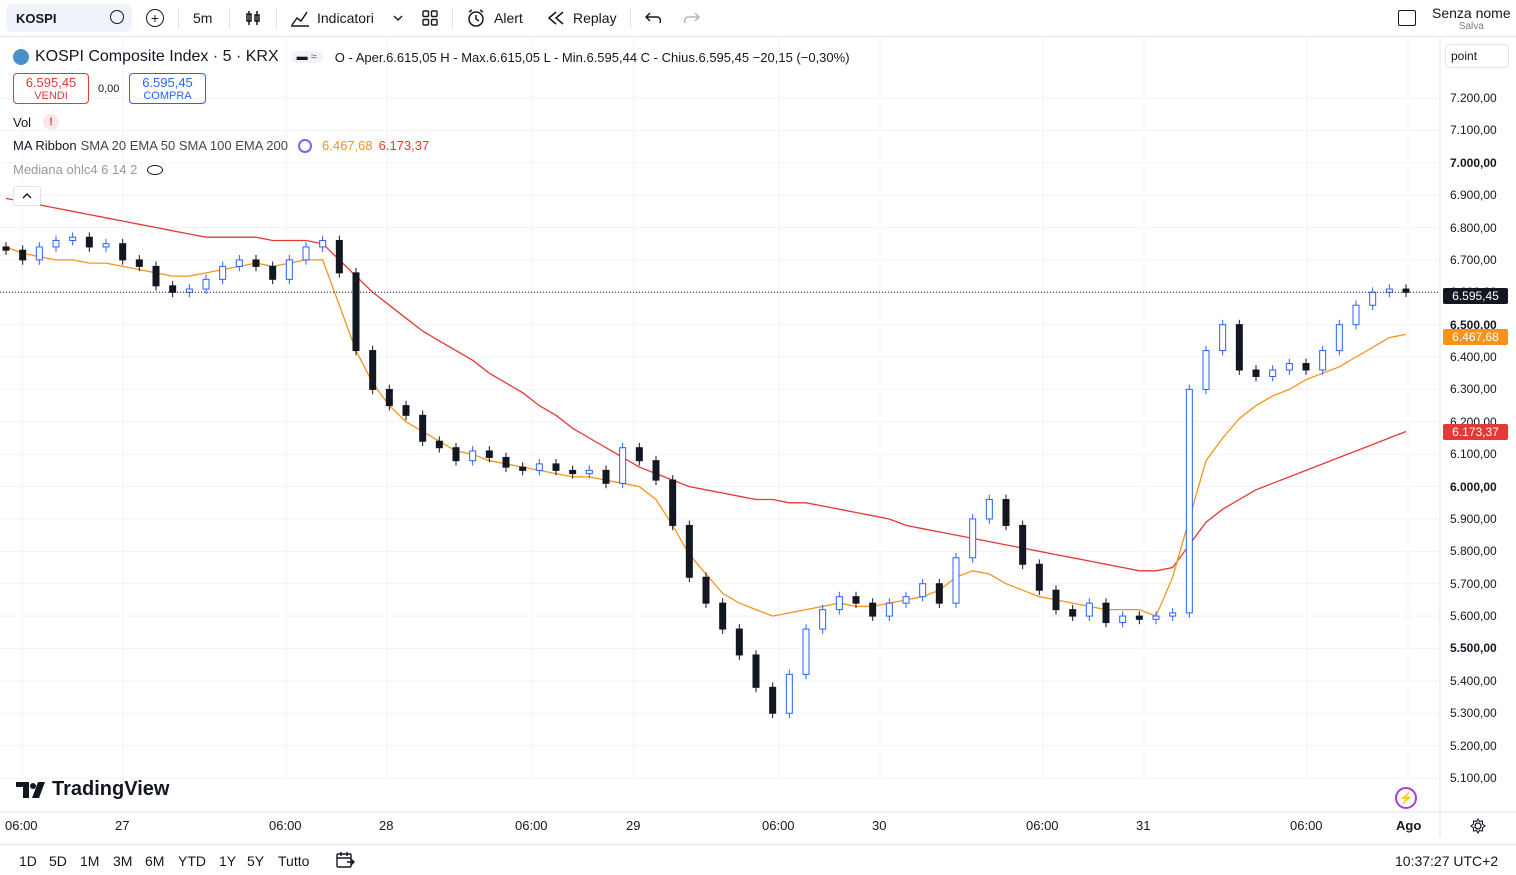 This screenshot has height=875, width=1516. Describe the element at coordinates (184, 145) in the screenshot. I see `ma-params: SMA 20 EMA 50 SMA 100 EMA 200` at that location.